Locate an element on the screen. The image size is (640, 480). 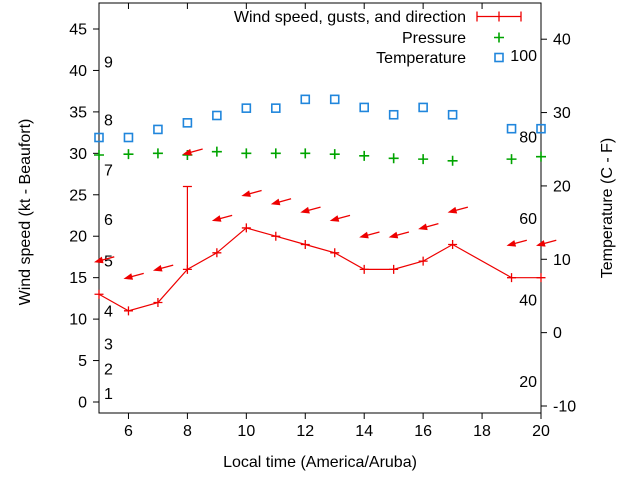
y-left-tick-label: 10 is located at coordinates (78, 320).